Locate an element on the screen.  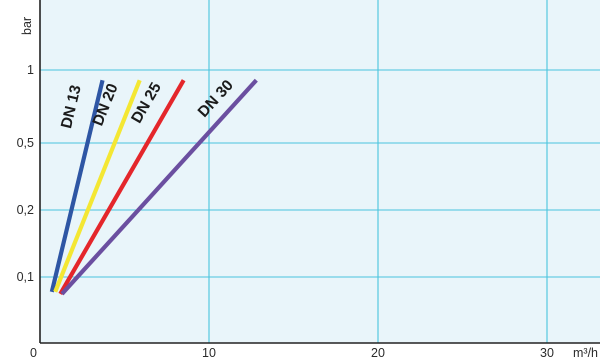
x-tick-label: 20 is located at coordinates (378, 353).